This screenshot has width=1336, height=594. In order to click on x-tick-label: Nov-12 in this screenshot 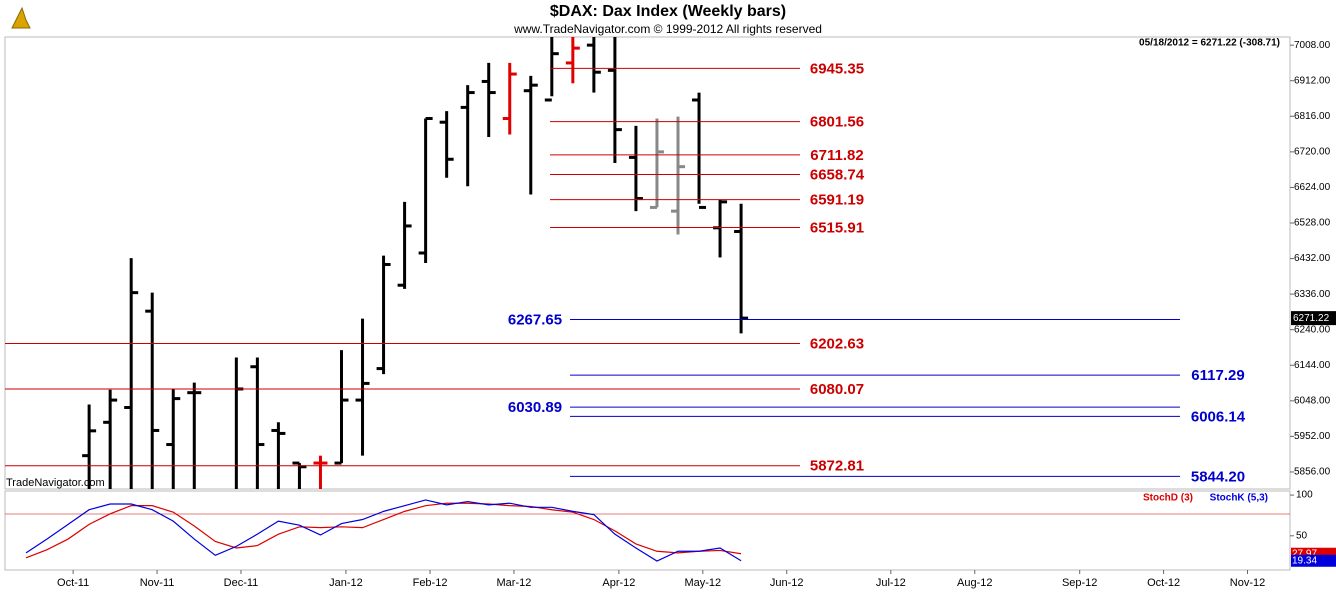, I will do `click(1247, 583)`.